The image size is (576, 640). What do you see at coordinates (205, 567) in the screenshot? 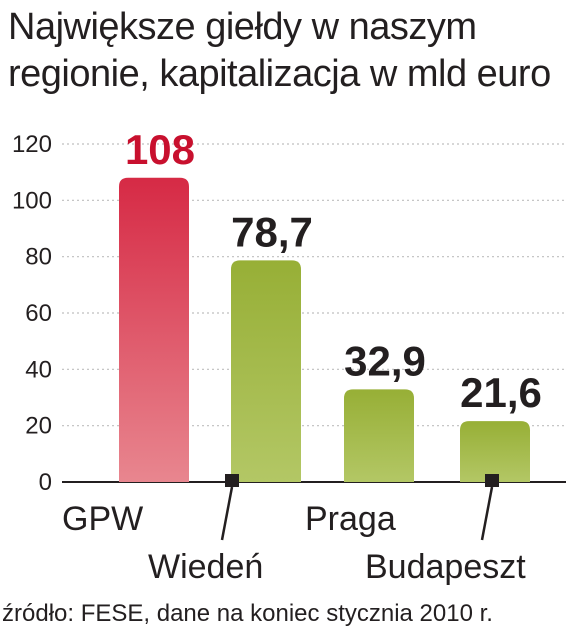
I see `category-label: Wiedeń` at bounding box center [205, 567].